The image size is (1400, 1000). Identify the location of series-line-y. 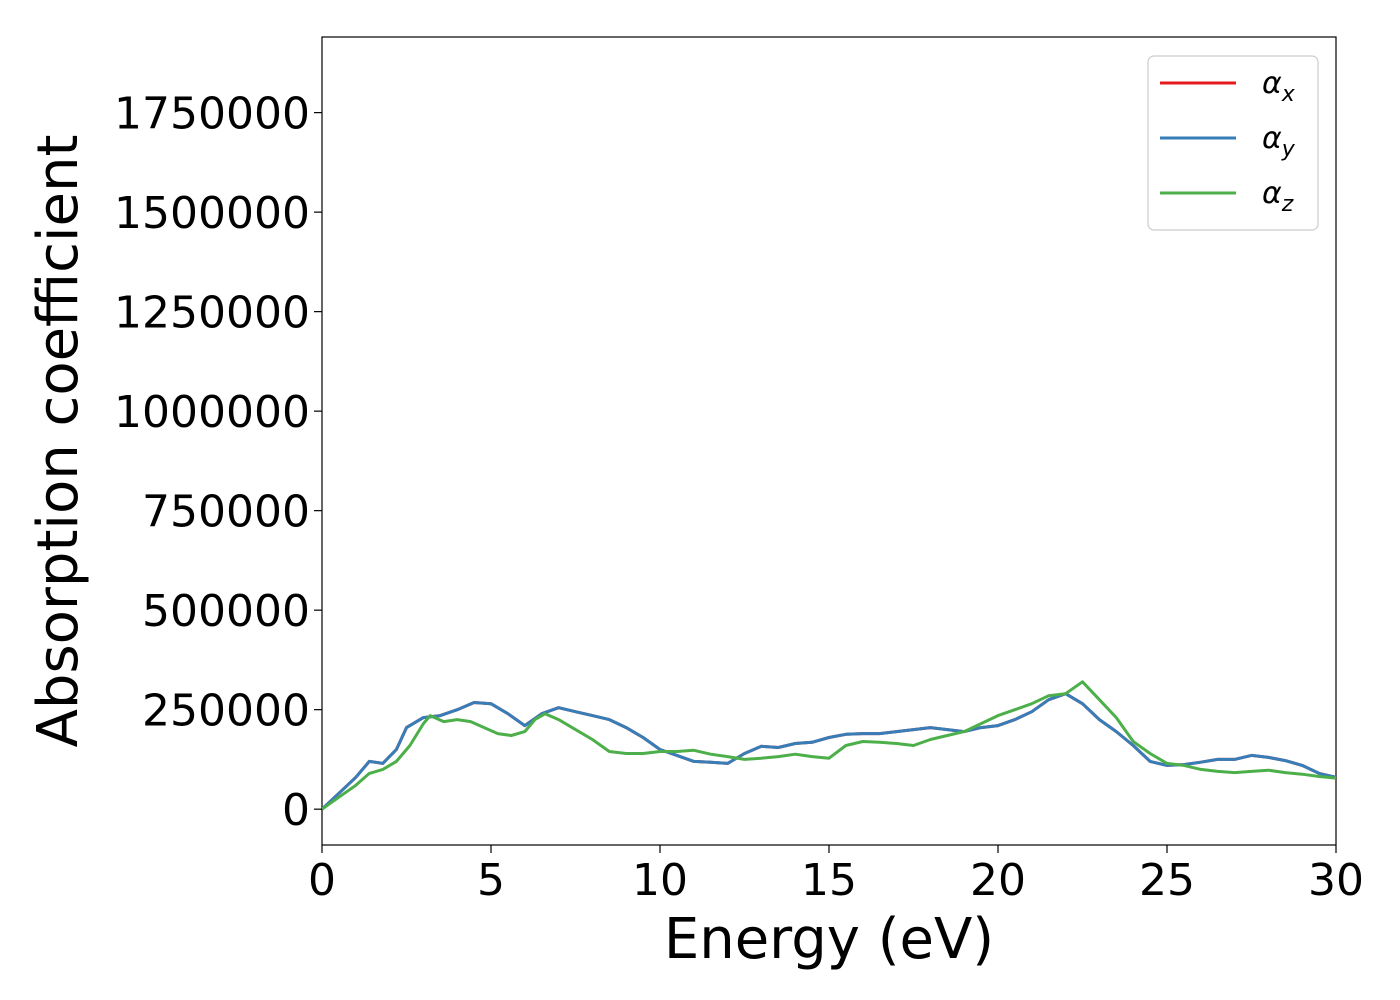
(829, 751).